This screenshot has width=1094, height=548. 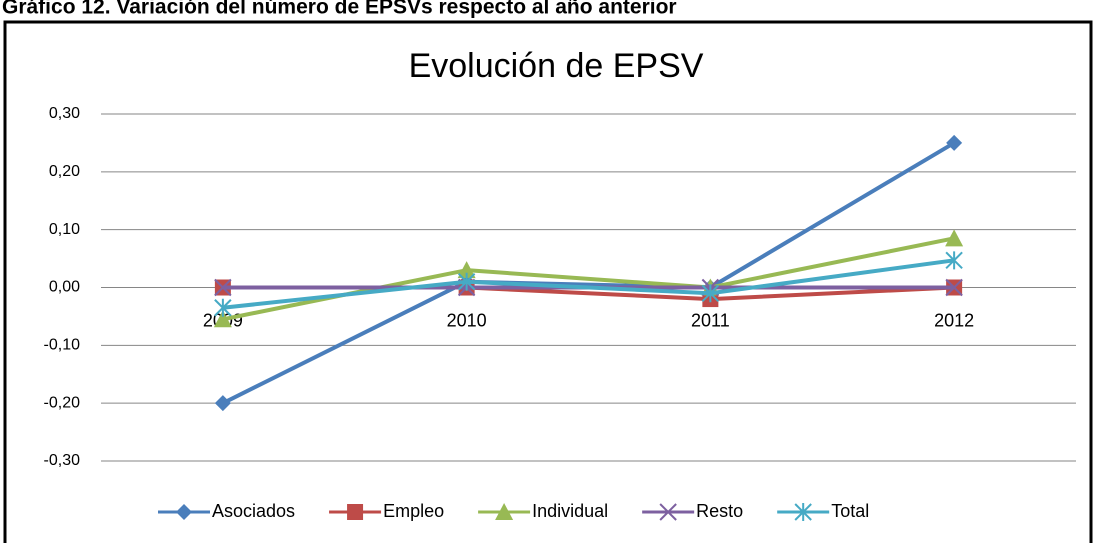 I want to click on x-tick-label: 2010, so click(x=467, y=320).